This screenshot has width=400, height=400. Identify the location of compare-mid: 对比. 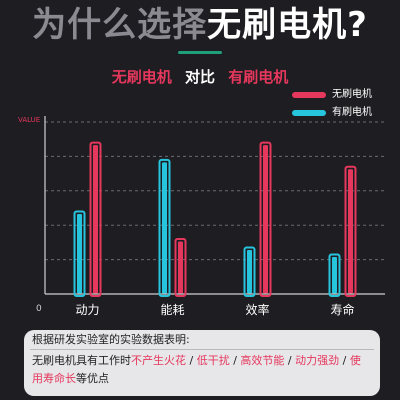
(199, 77).